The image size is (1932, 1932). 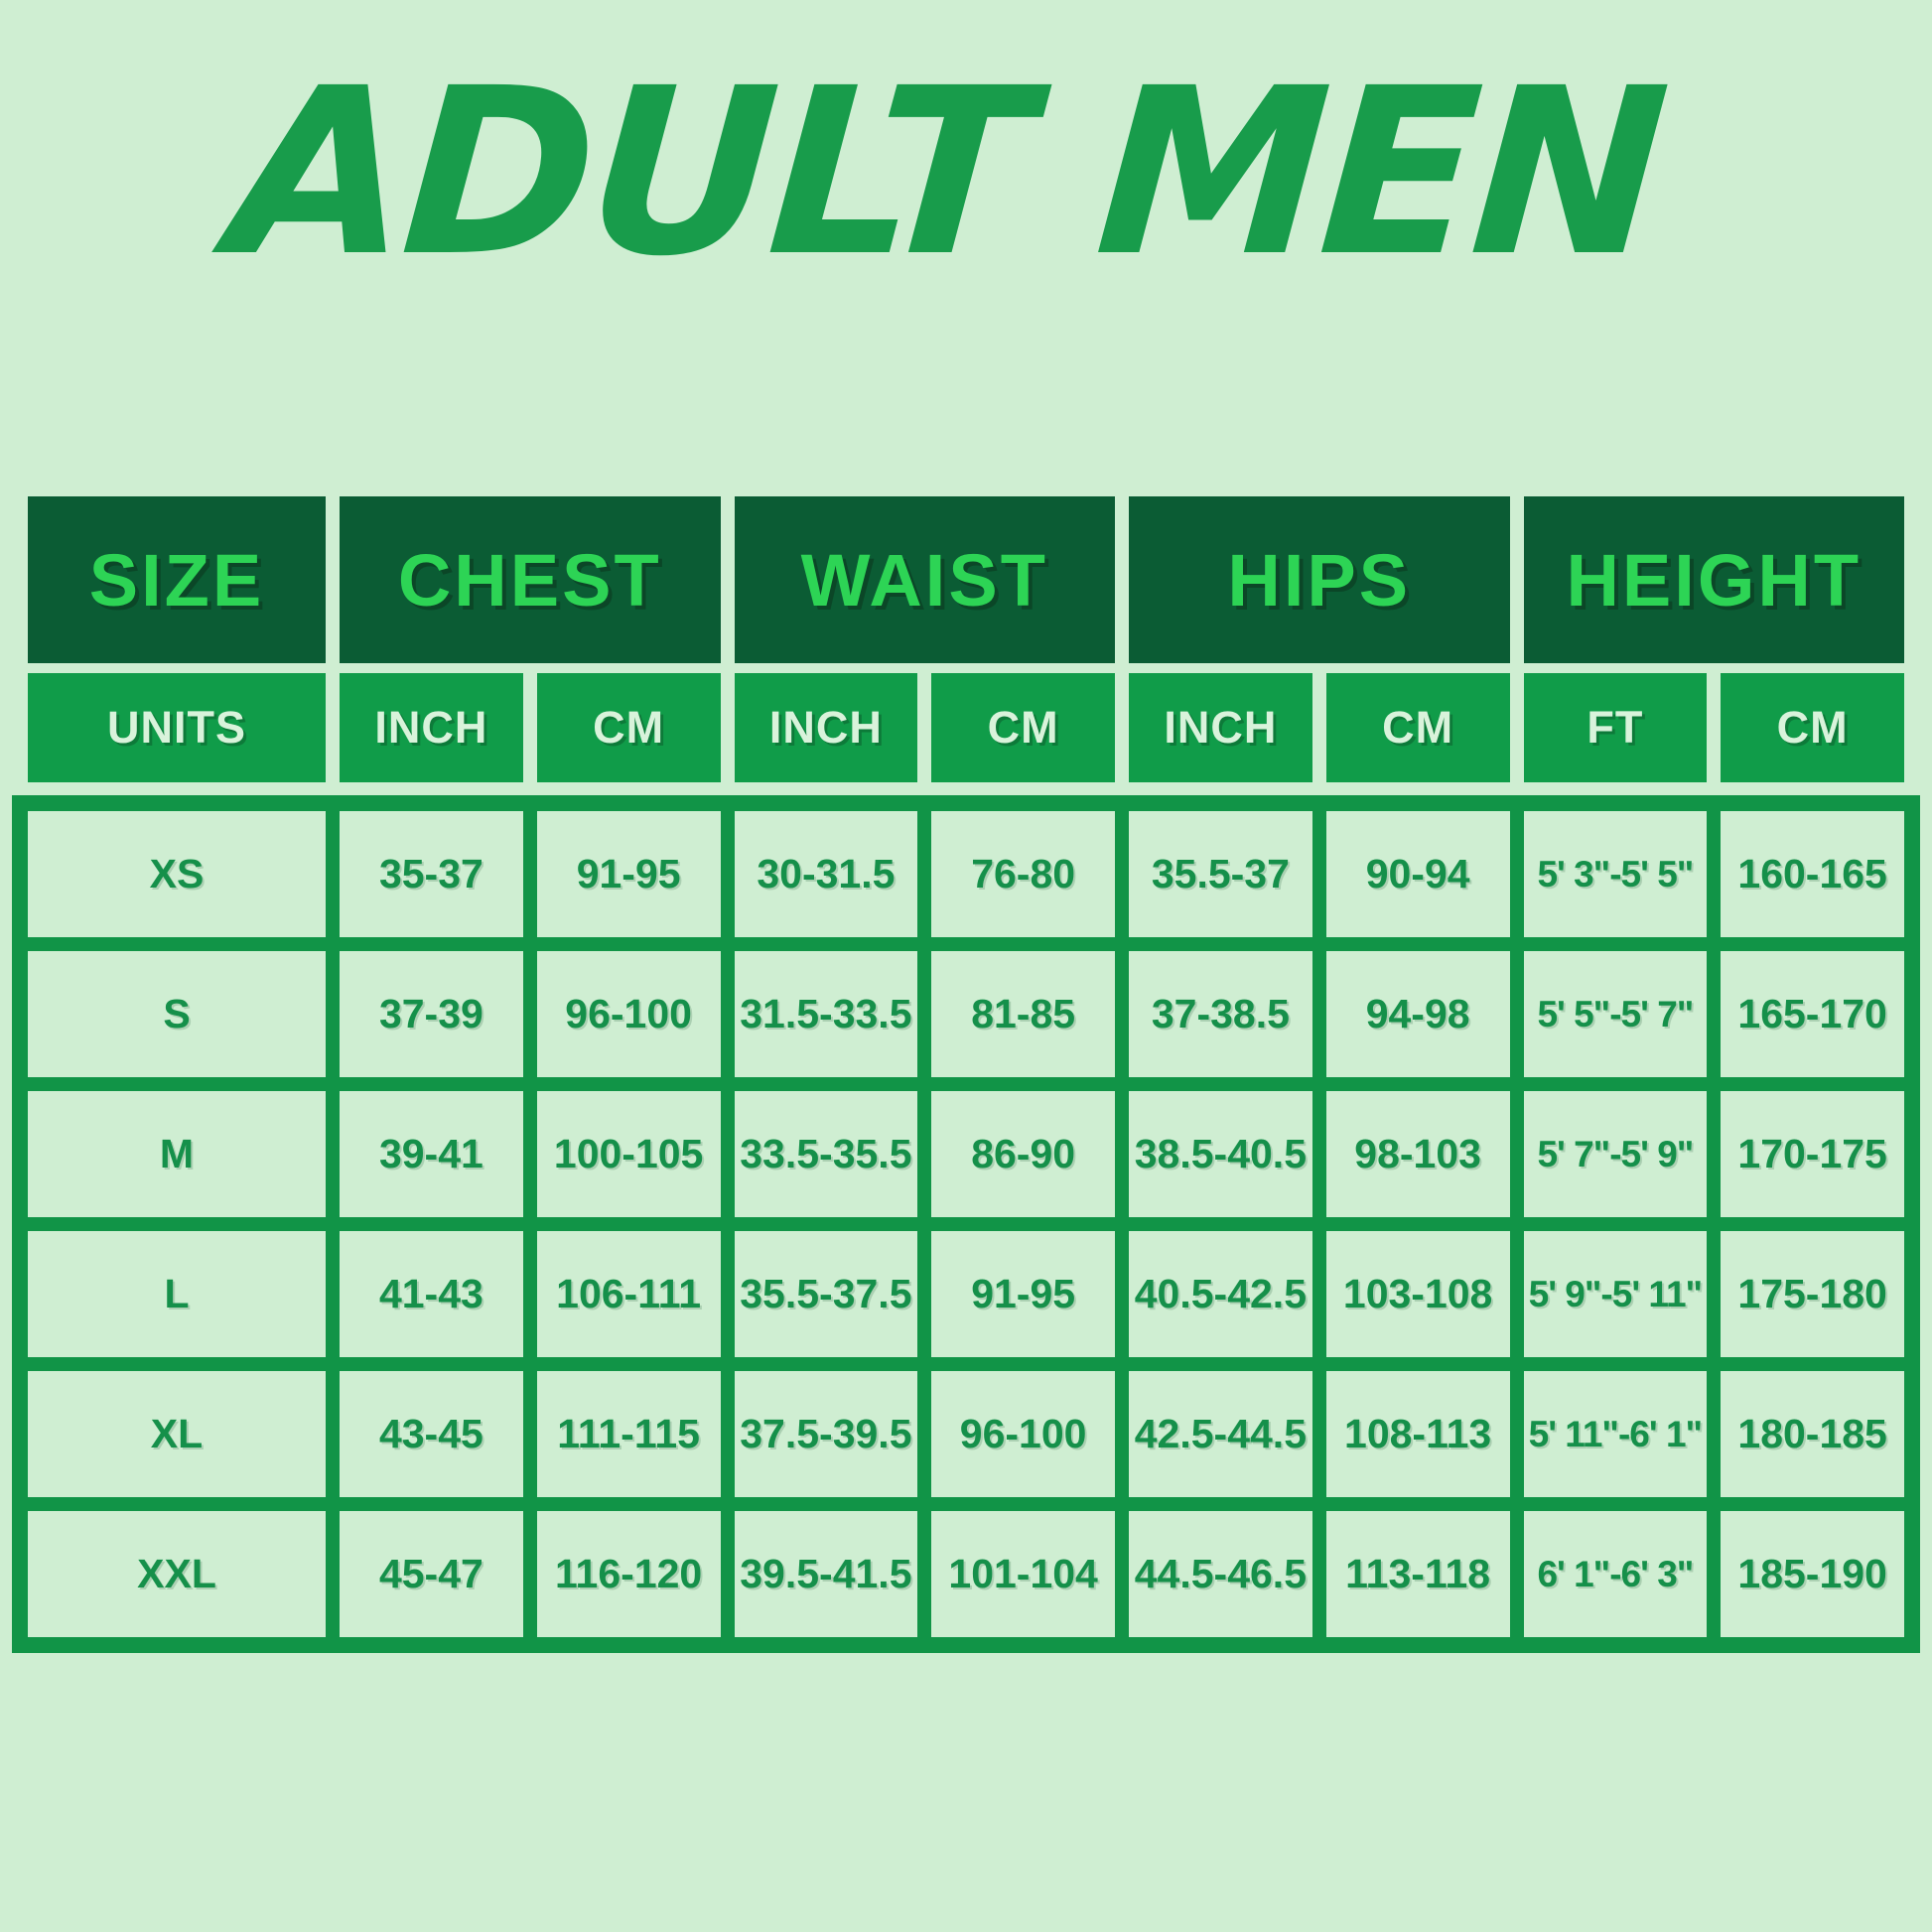 I want to click on header-size: SIZE, so click(x=177, y=580).